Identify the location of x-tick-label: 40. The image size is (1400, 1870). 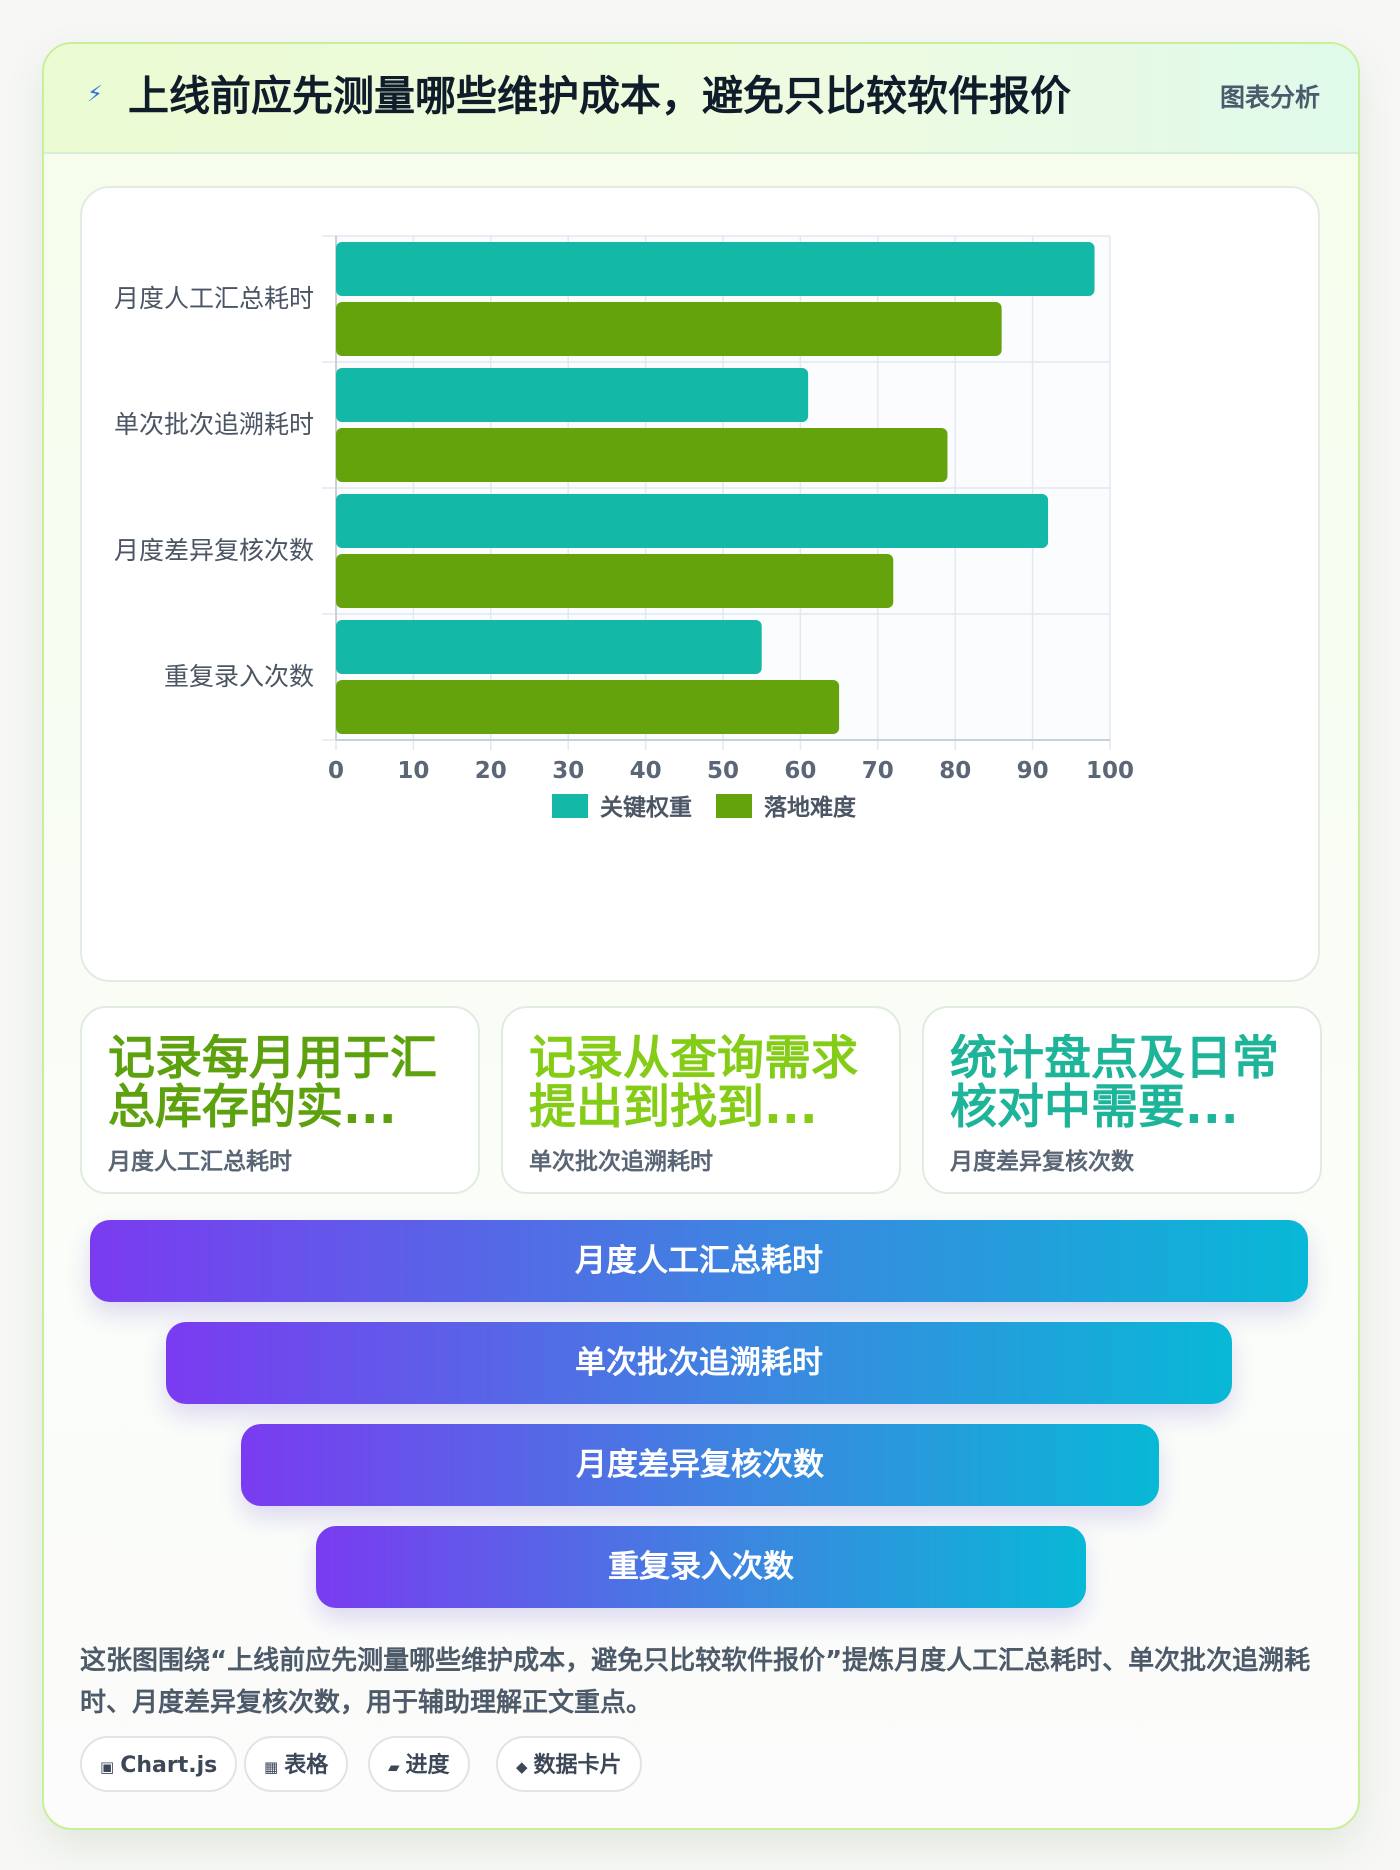
(646, 771).